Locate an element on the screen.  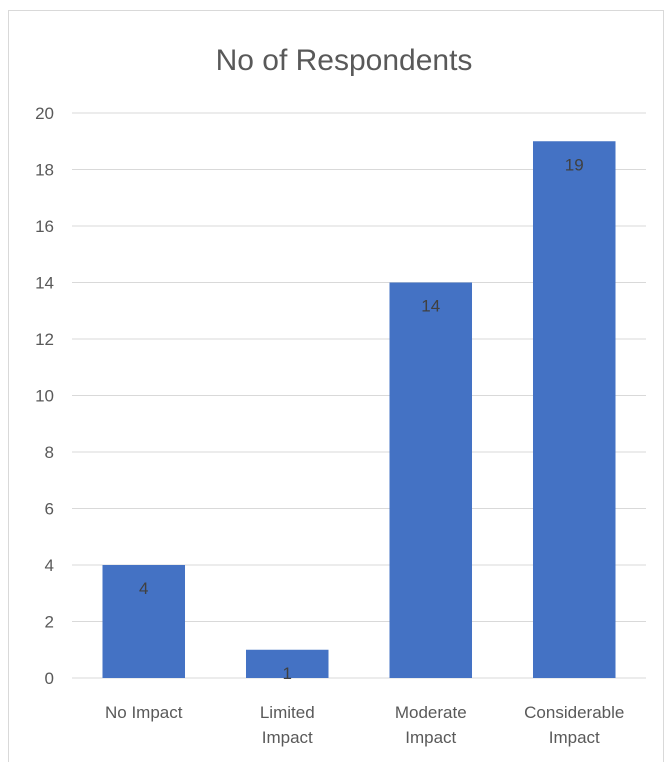
data-label: 1 is located at coordinates (287, 673).